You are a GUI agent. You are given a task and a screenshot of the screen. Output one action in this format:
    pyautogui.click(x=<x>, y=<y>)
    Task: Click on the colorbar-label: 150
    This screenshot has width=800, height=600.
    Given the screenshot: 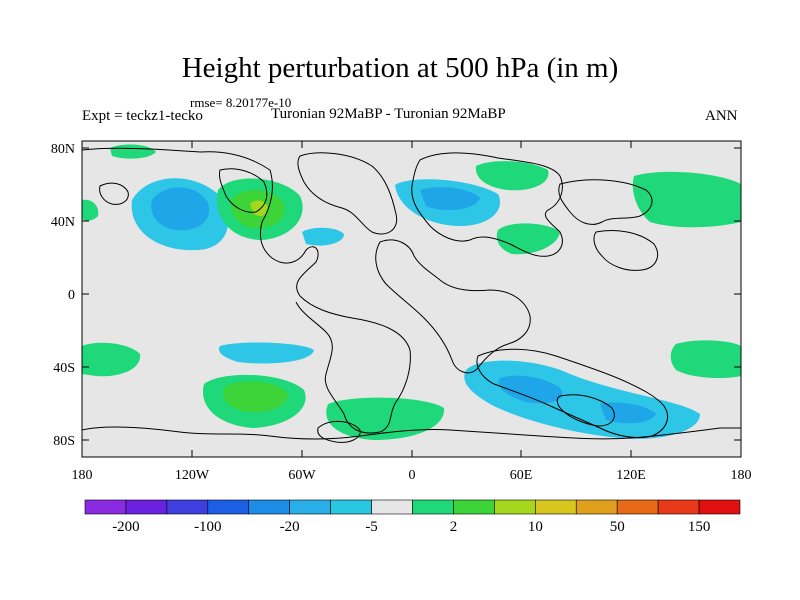 What is the action you would take?
    pyautogui.click(x=699, y=527)
    